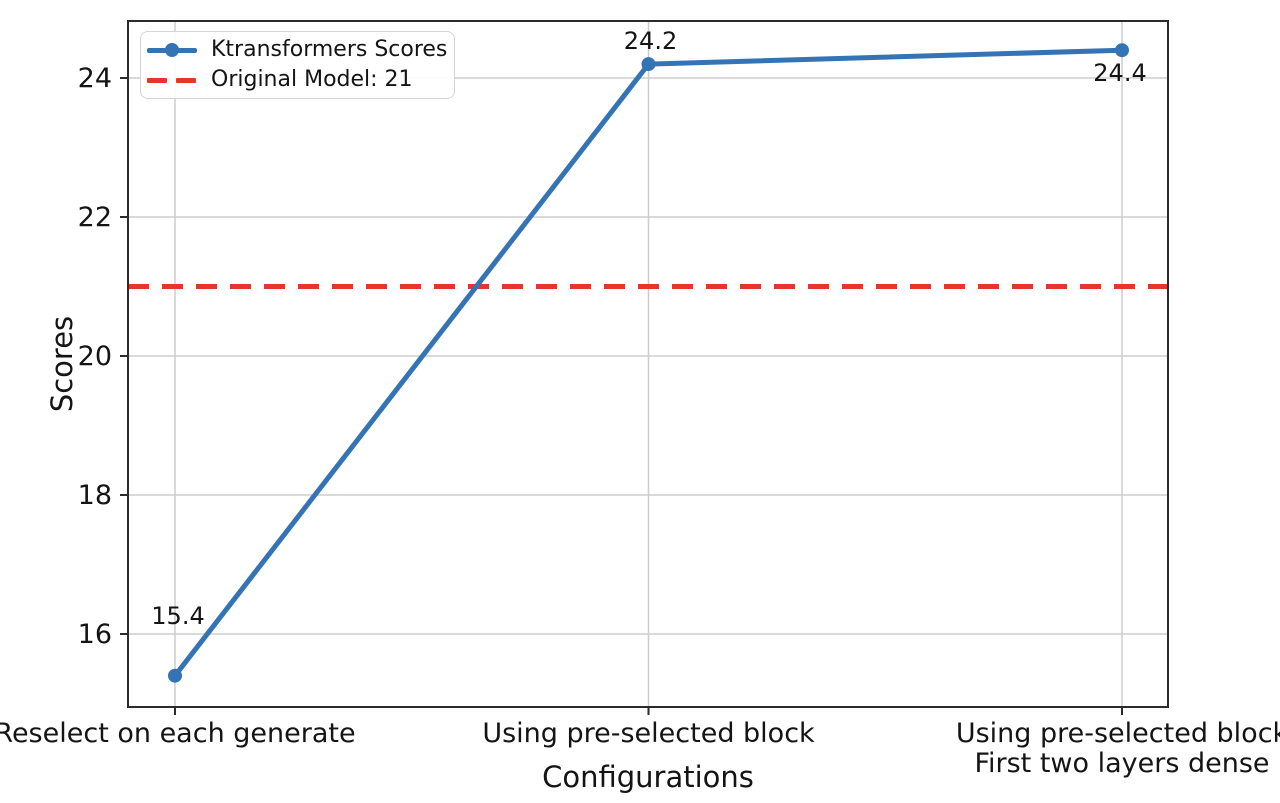  I want to click on legend: Ktransformers Scores Original Model: 21, so click(297, 65).